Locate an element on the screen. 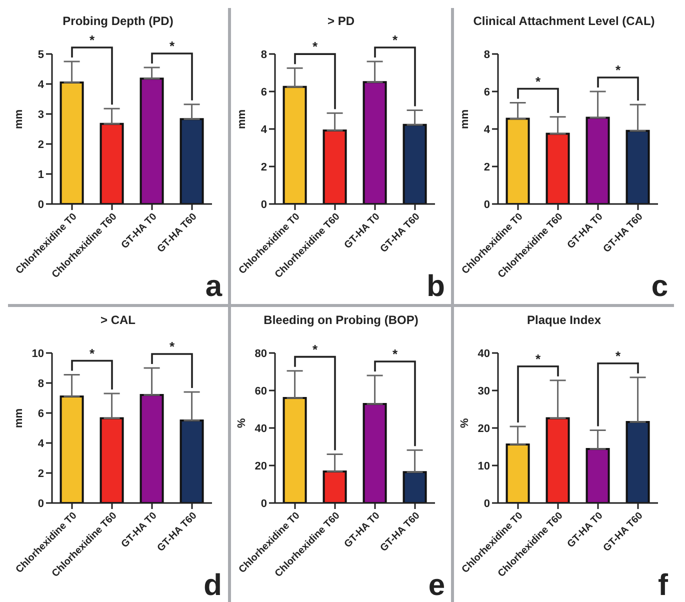  chart-title: Plaque Index is located at coordinates (564, 320).